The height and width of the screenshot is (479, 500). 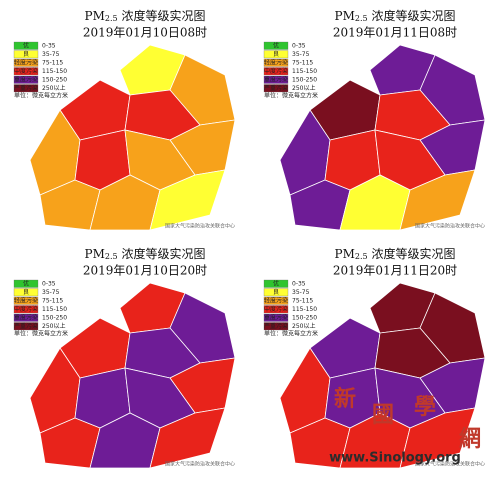 I want to click on panel-date: 2019年01月10日20时, so click(x=145, y=271).